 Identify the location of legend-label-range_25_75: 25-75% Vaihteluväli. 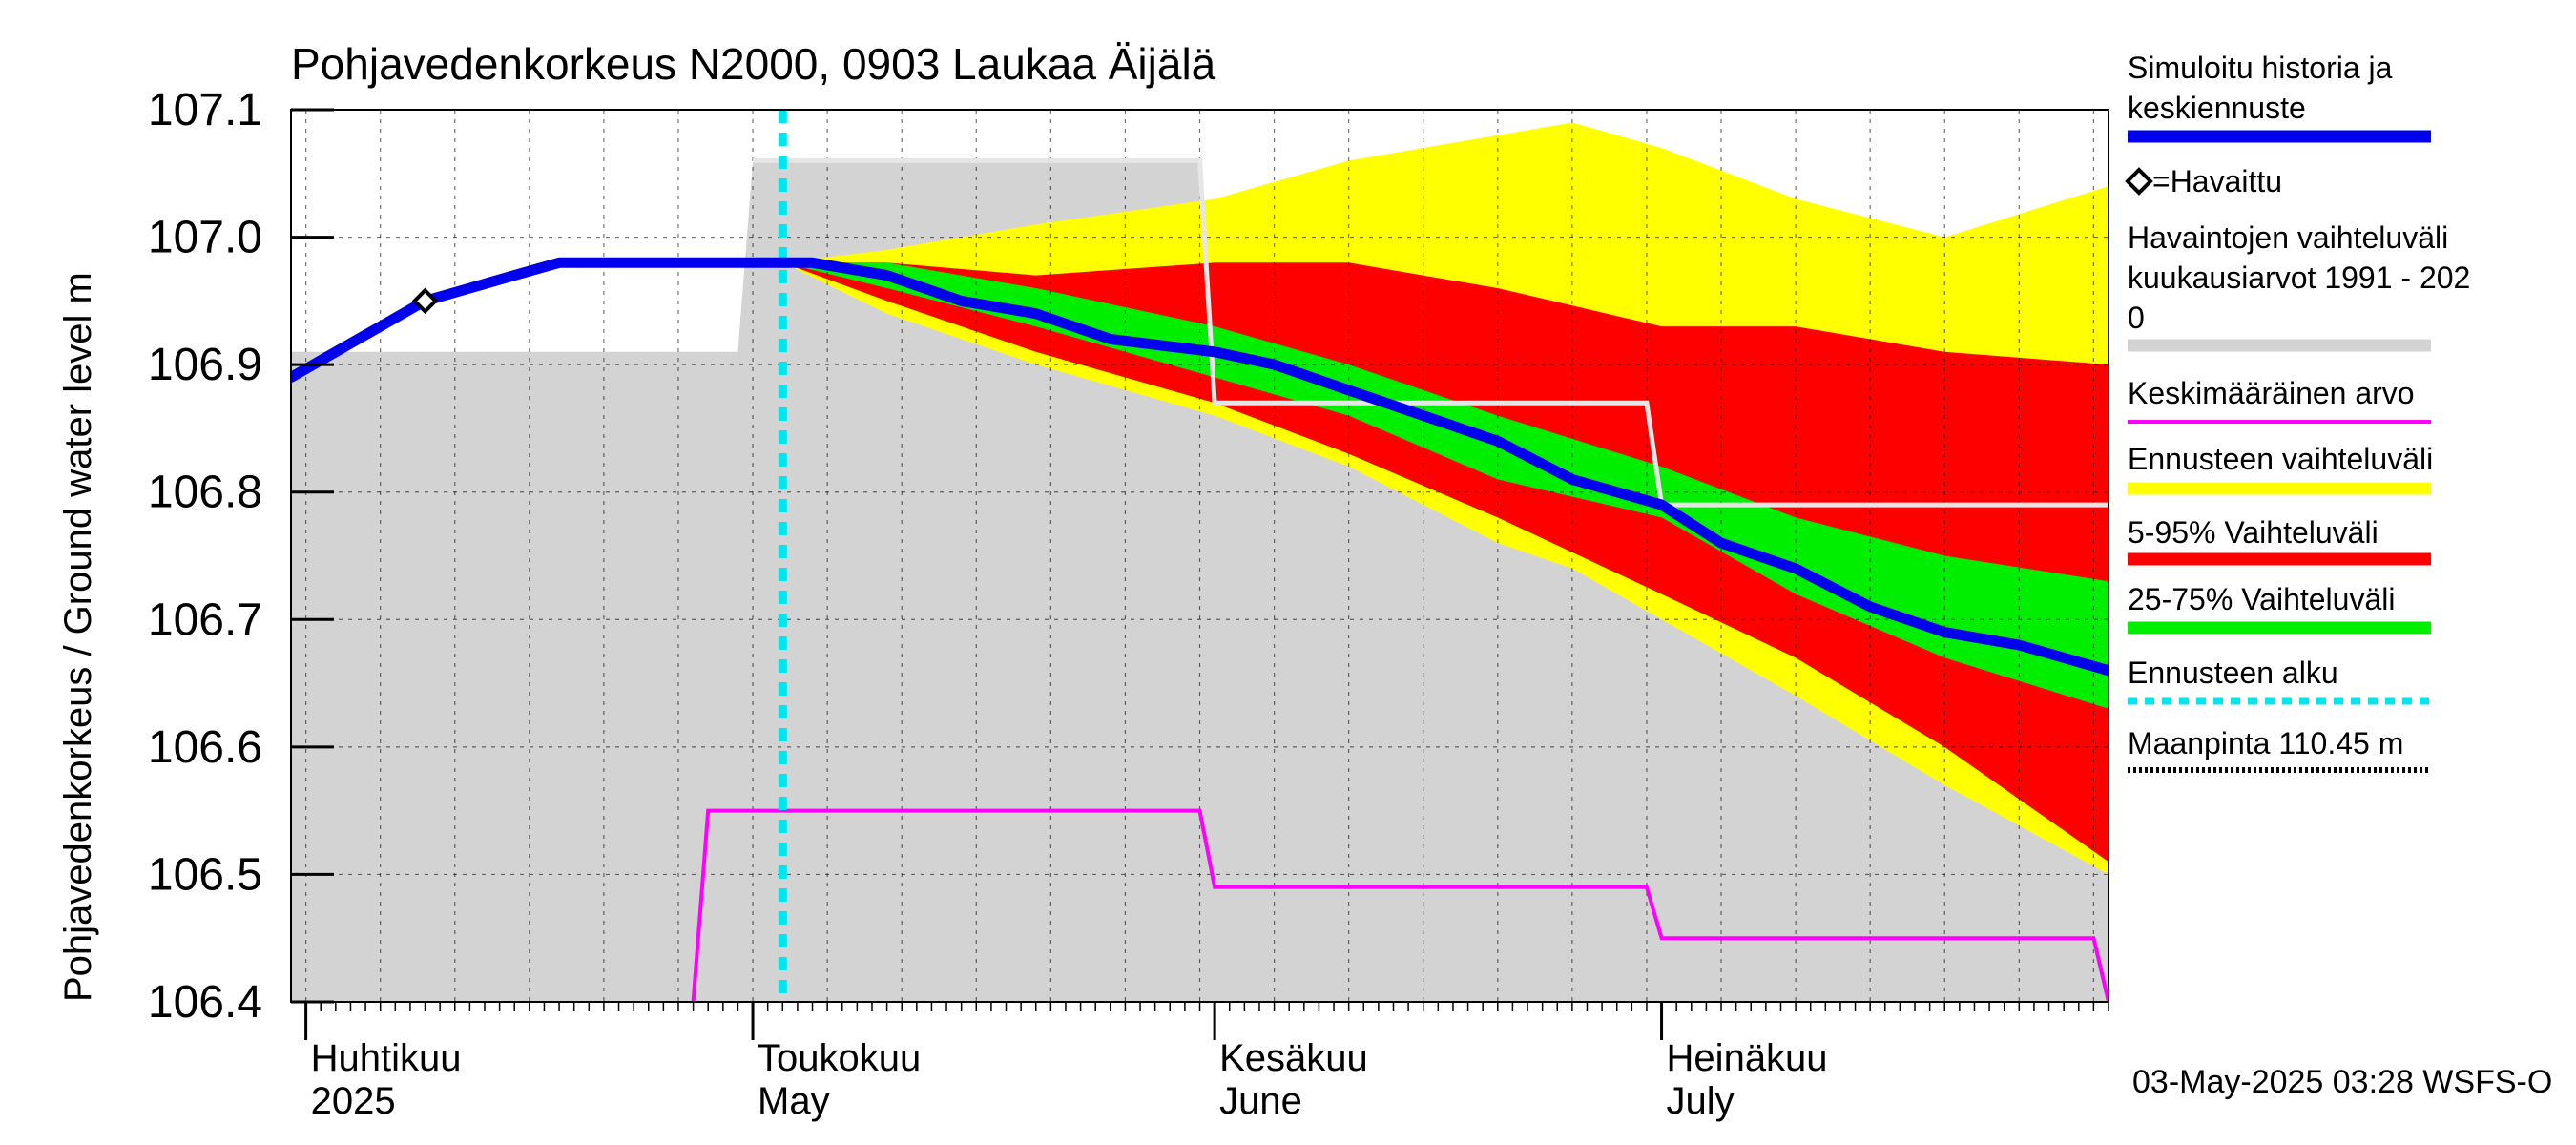
(2261, 599).